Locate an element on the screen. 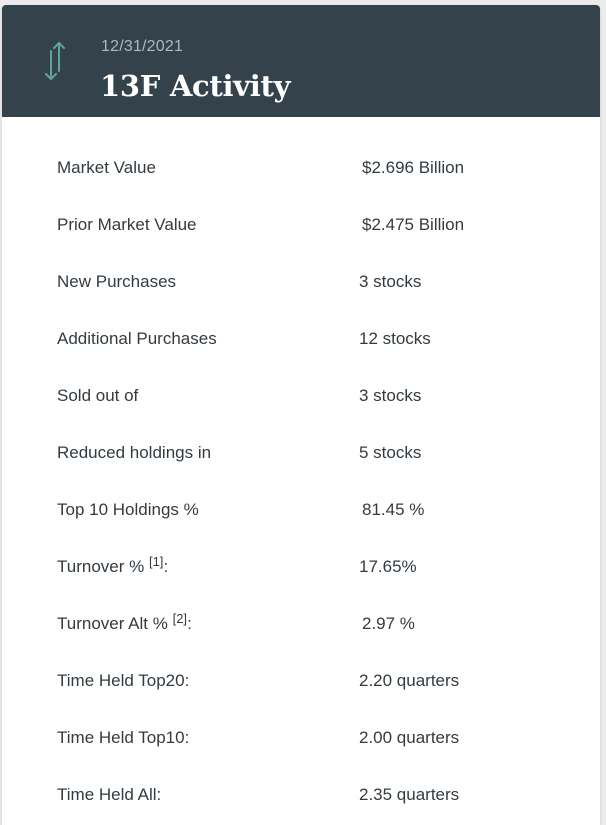  row-value: 17.65% is located at coordinates (388, 566).